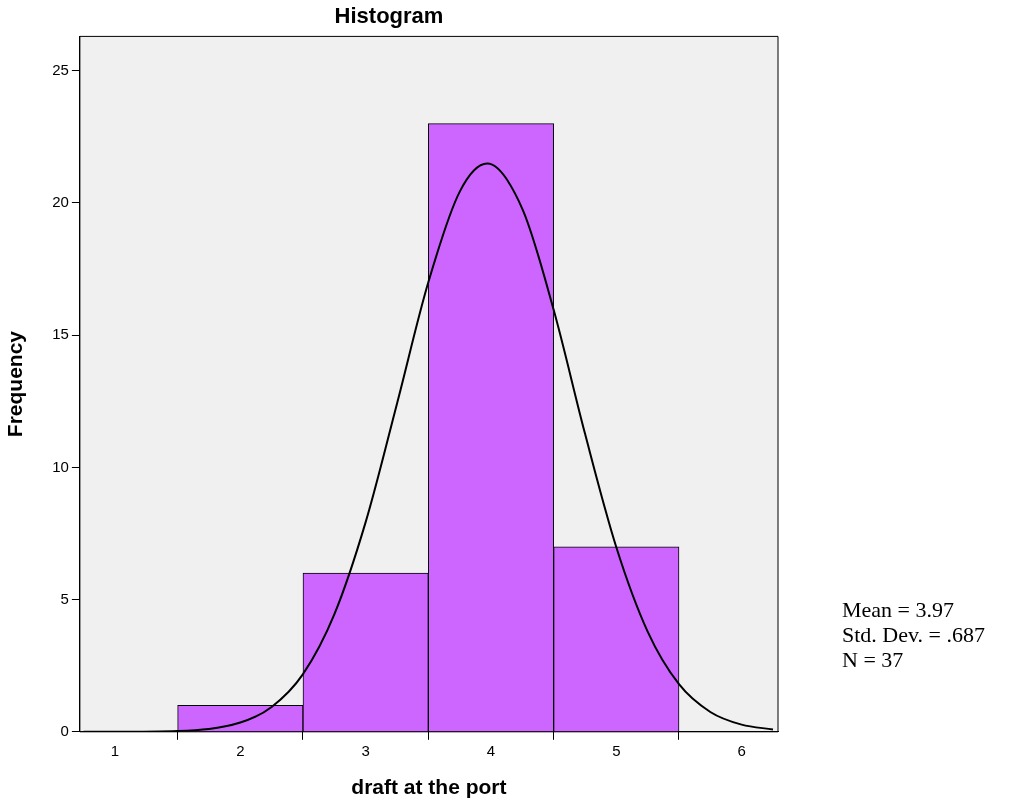  Describe the element at coordinates (15, 384) in the screenshot. I see `y-axis-title: Frequency` at that location.